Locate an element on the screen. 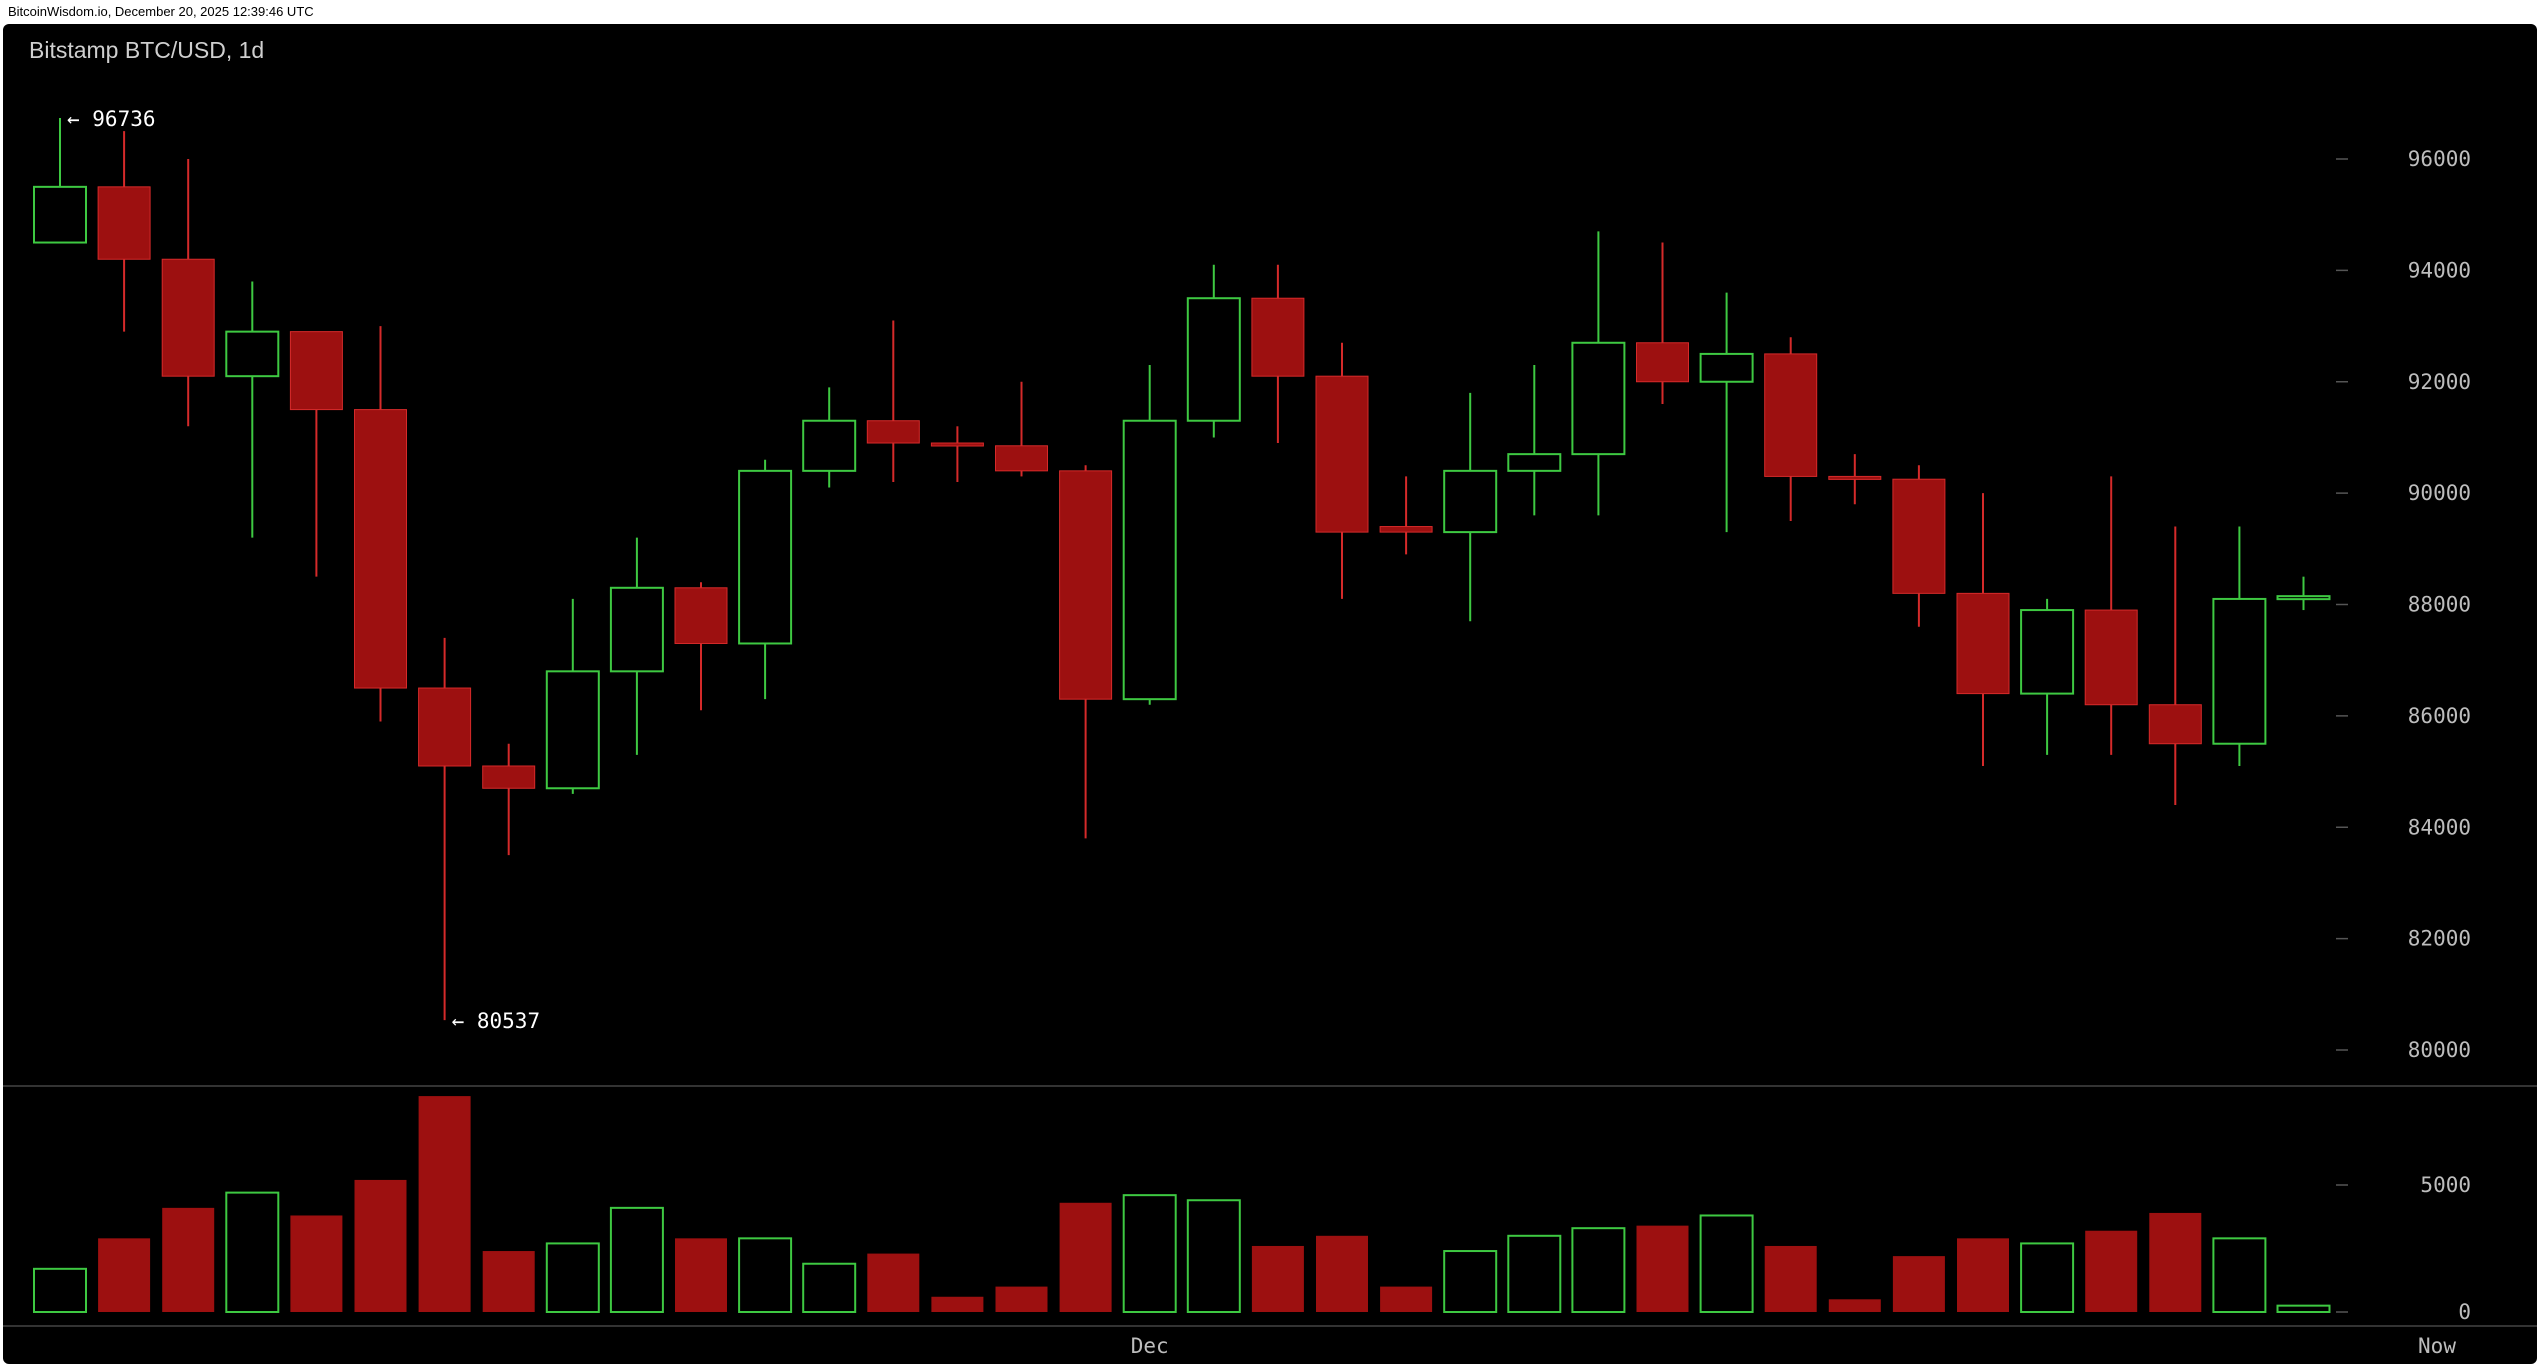 The height and width of the screenshot is (1368, 2540). price-tick-label: 82000 is located at coordinates (2439, 939).